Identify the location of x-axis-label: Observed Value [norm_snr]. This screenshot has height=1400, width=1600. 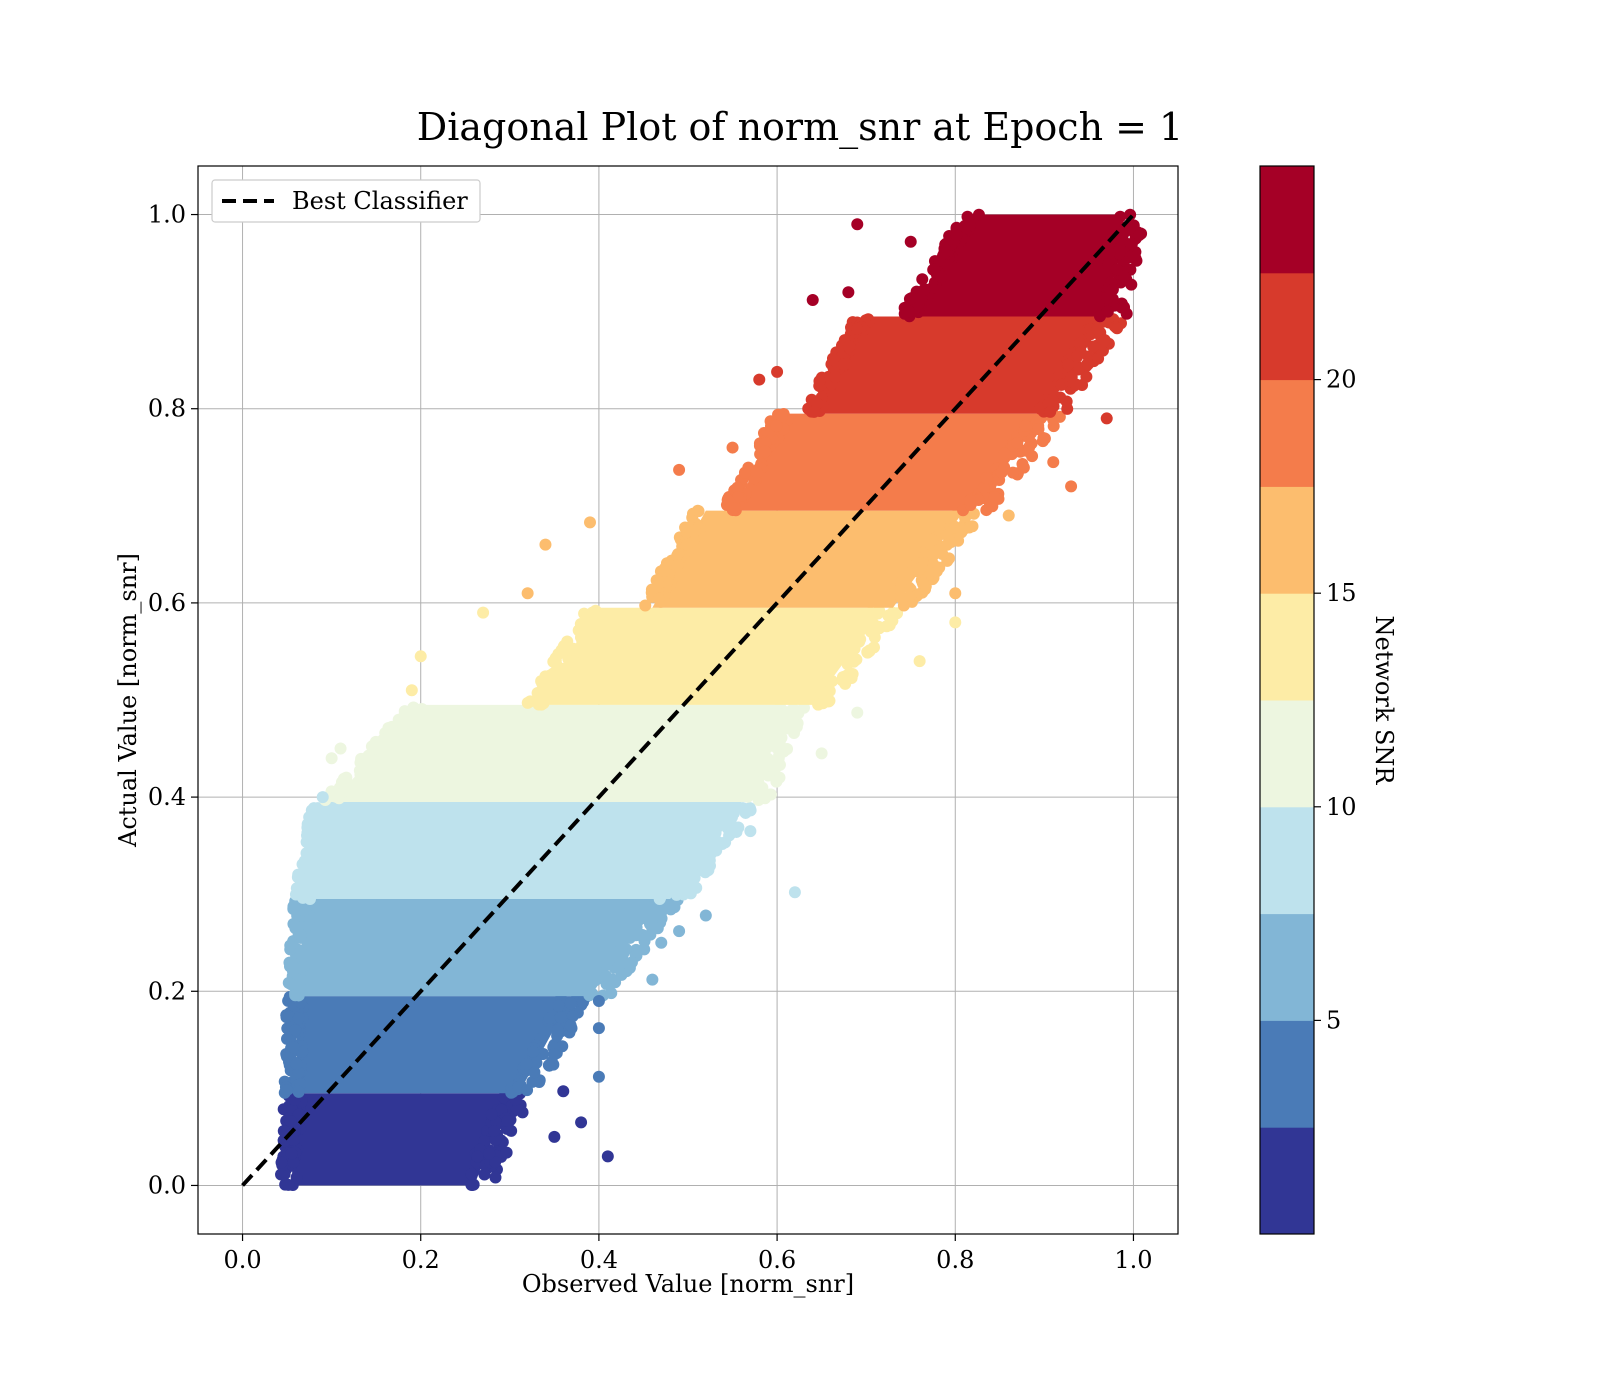
(688, 1284).